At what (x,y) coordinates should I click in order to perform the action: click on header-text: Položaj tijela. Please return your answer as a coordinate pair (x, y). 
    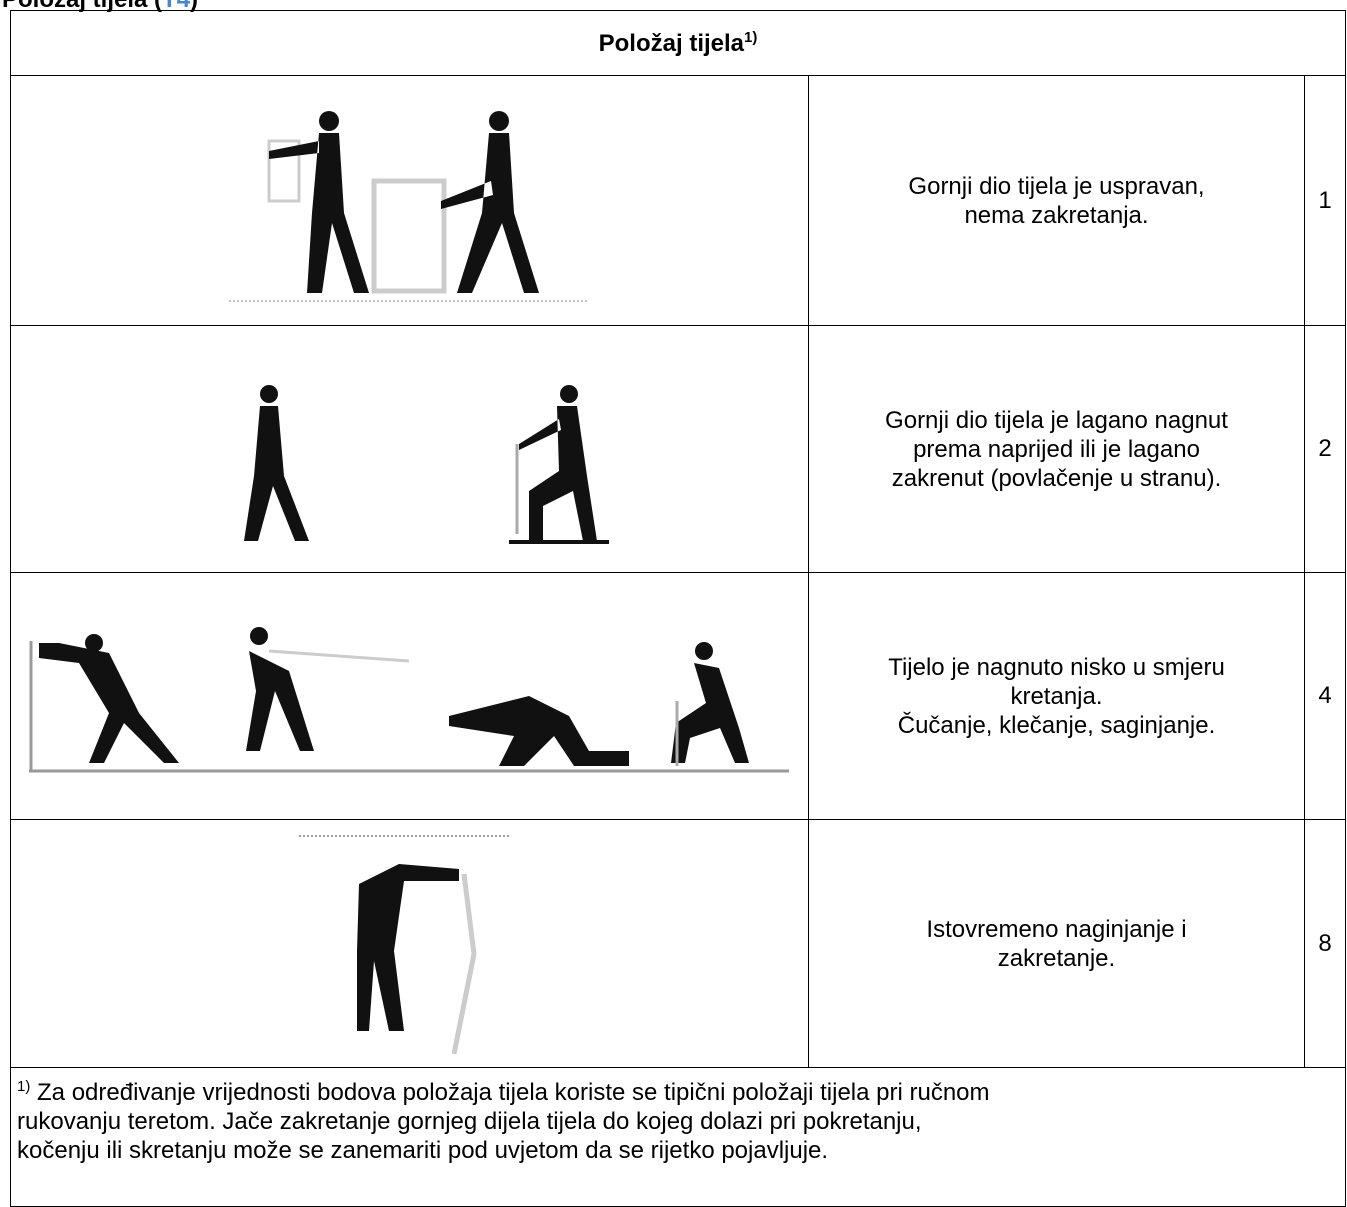
    Looking at the image, I should click on (671, 43).